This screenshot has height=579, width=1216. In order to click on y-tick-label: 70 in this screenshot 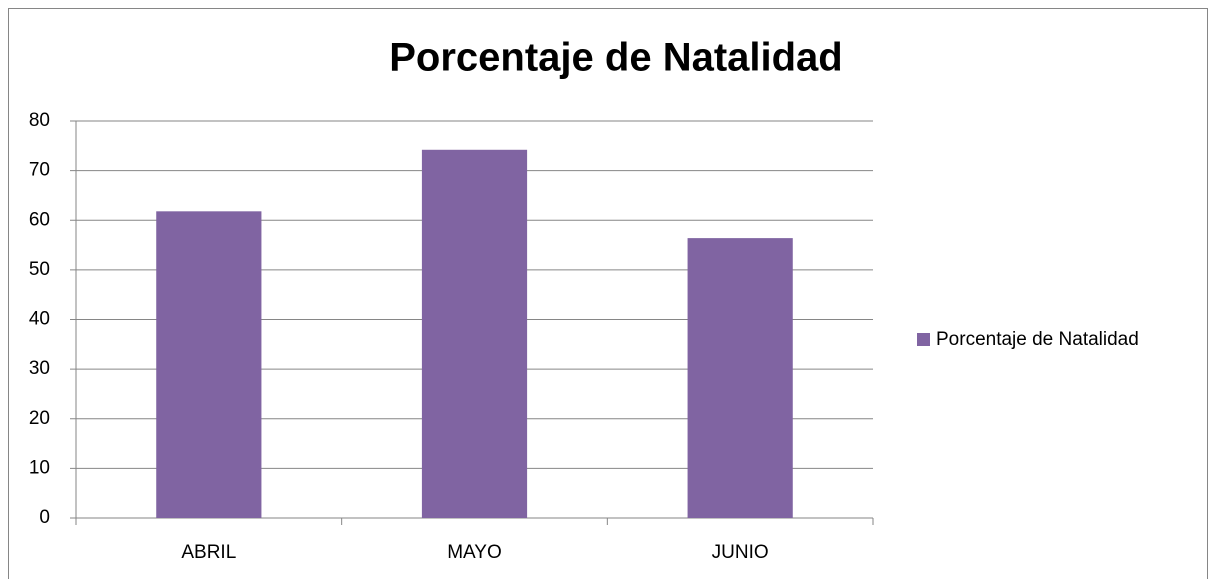, I will do `click(39, 170)`.